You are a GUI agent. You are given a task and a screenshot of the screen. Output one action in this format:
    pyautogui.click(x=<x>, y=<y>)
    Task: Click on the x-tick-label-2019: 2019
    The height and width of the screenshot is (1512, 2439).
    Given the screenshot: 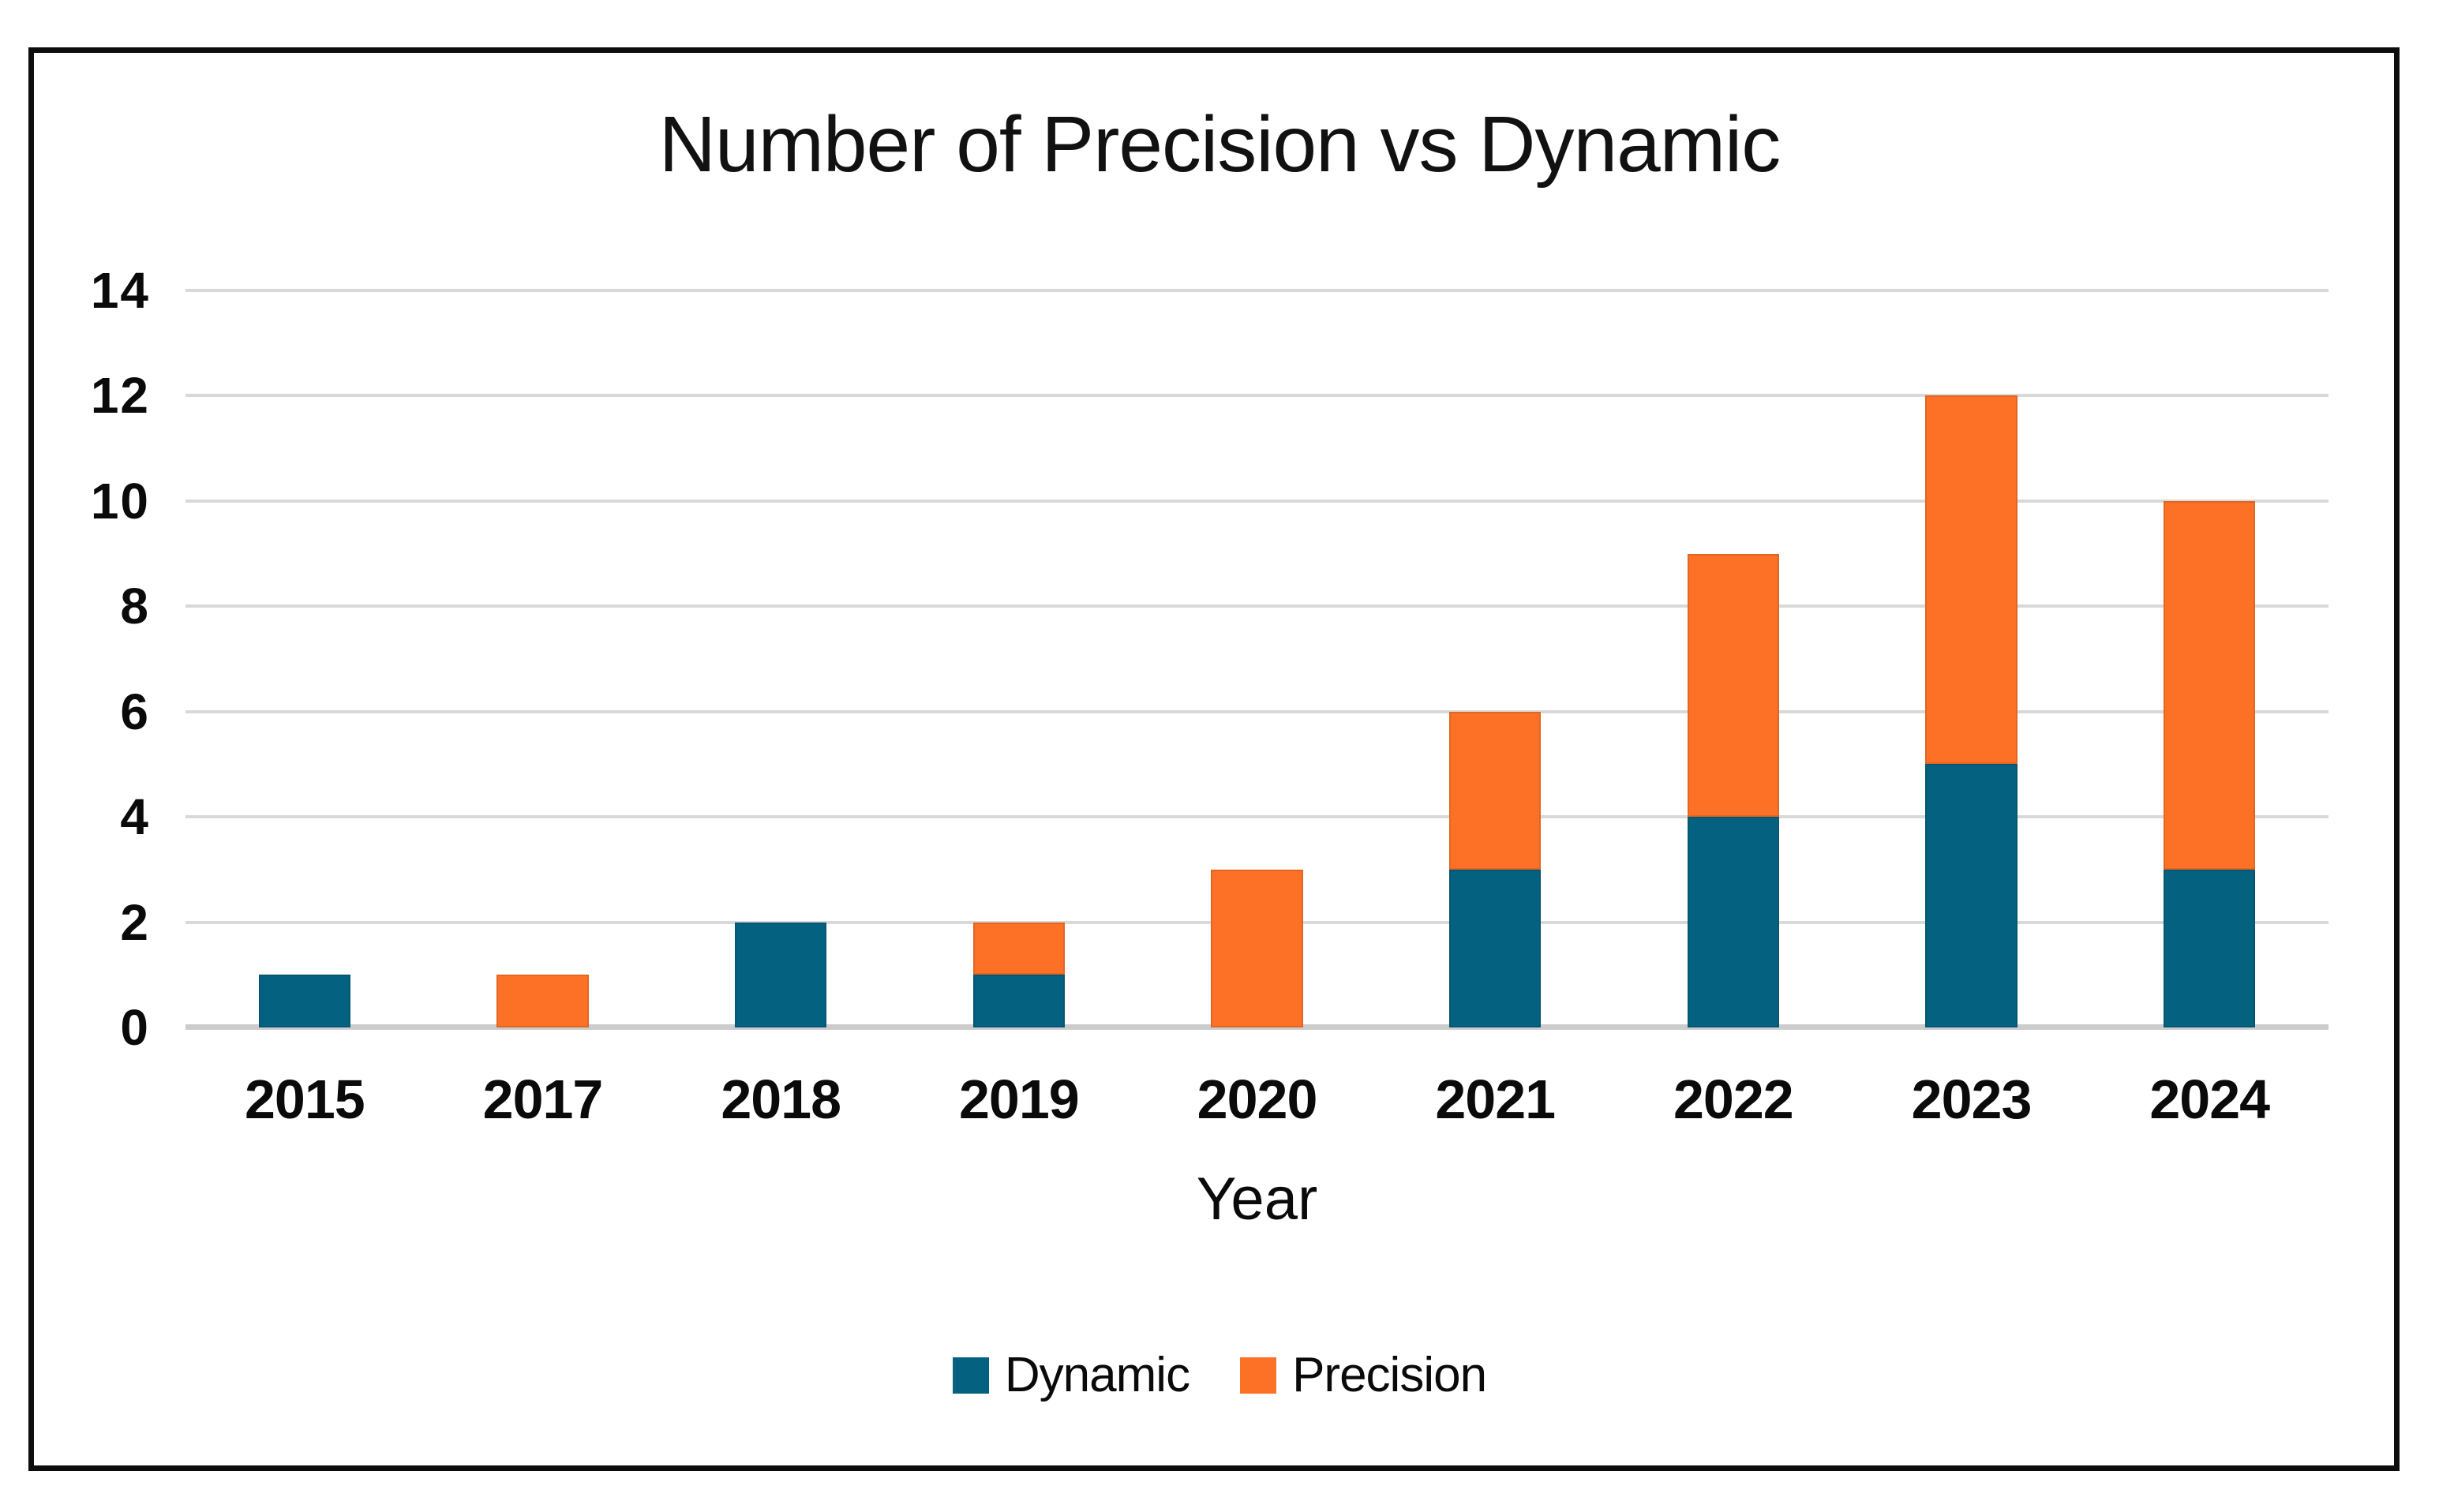 What is the action you would take?
    pyautogui.click(x=1019, y=1099)
    